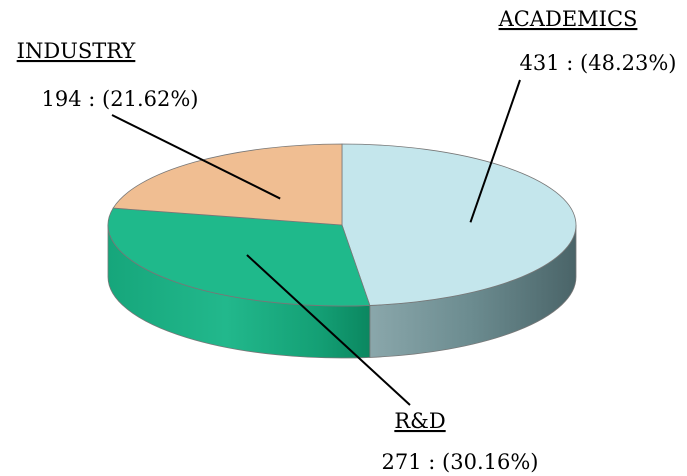  What do you see at coordinates (568, 19) in the screenshot?
I see `label-academics: ACADEMICS` at bounding box center [568, 19].